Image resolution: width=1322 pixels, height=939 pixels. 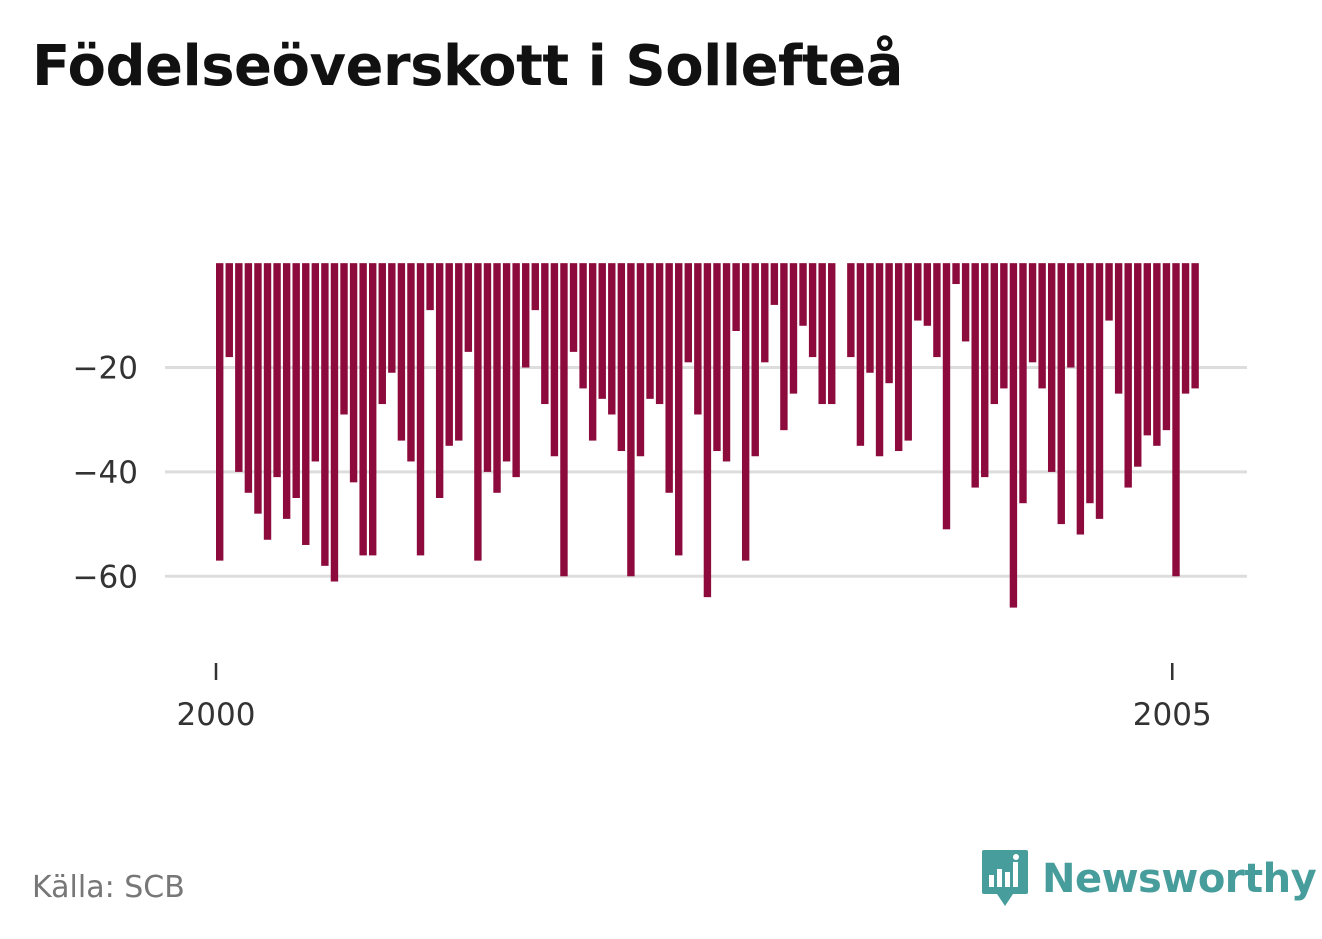 What do you see at coordinates (694, 698) in the screenshot?
I see `x-axis: 200020052010201520202025` at bounding box center [694, 698].